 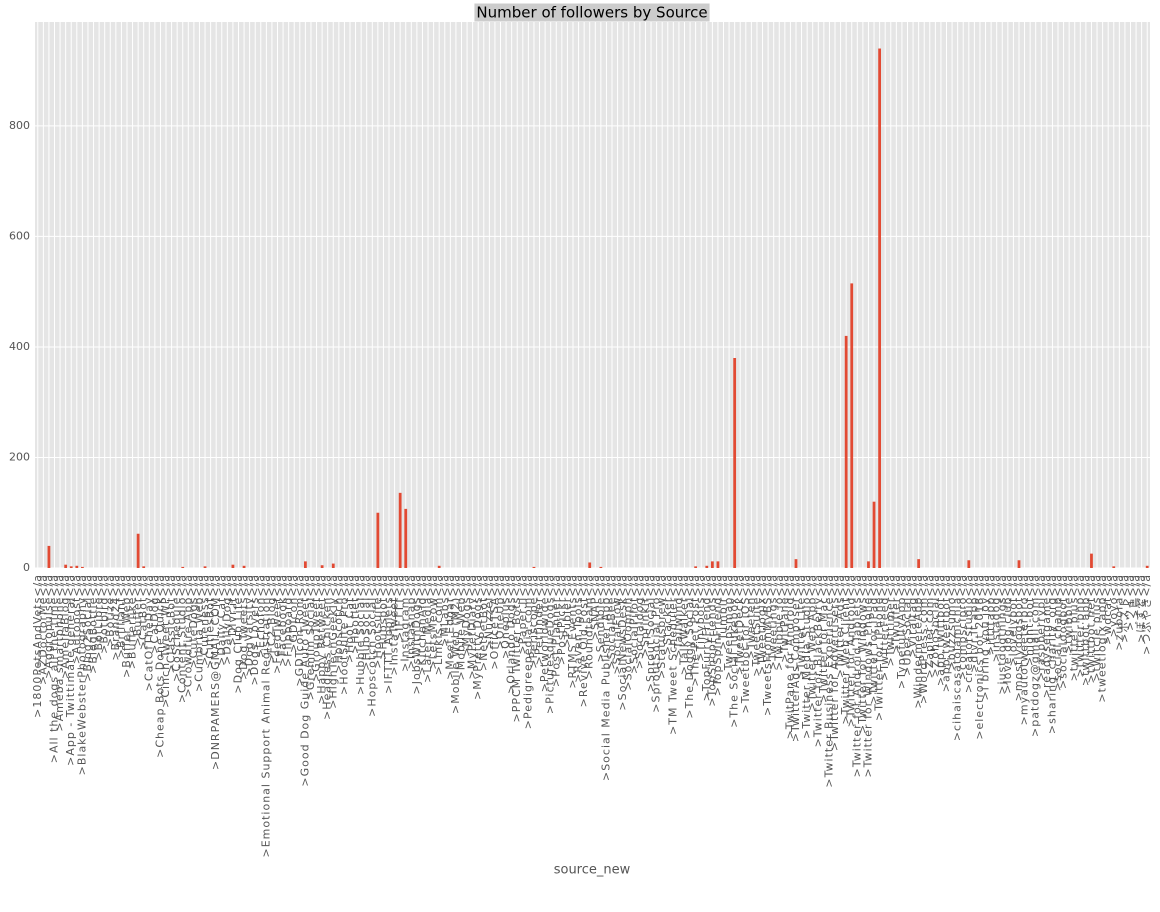 I want to click on x-tick-label: >TopSpinFriend</a, so click(x=717, y=635).